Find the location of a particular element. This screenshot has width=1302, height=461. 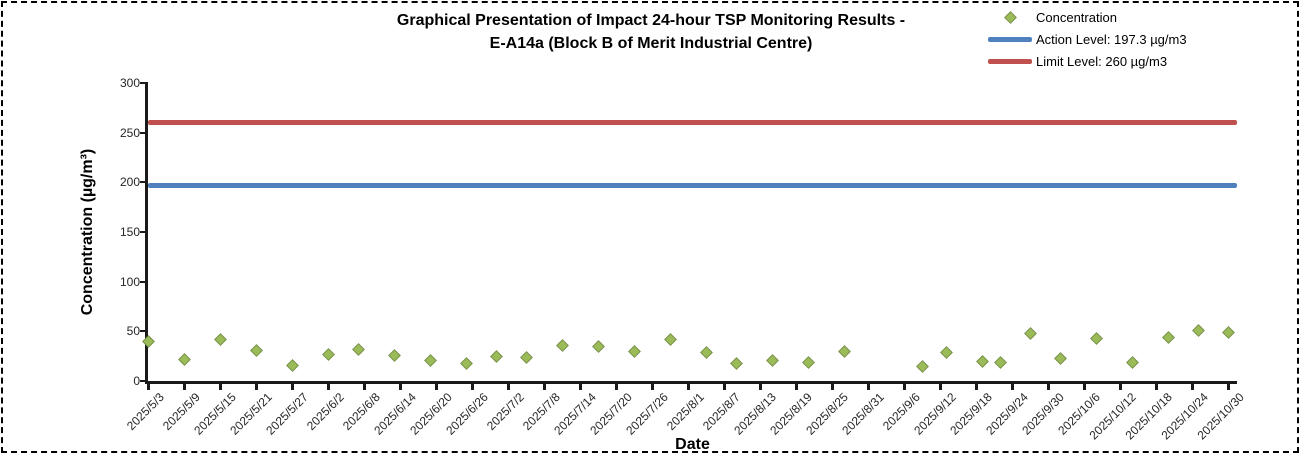

y-axis-line is located at coordinates (146, 233).